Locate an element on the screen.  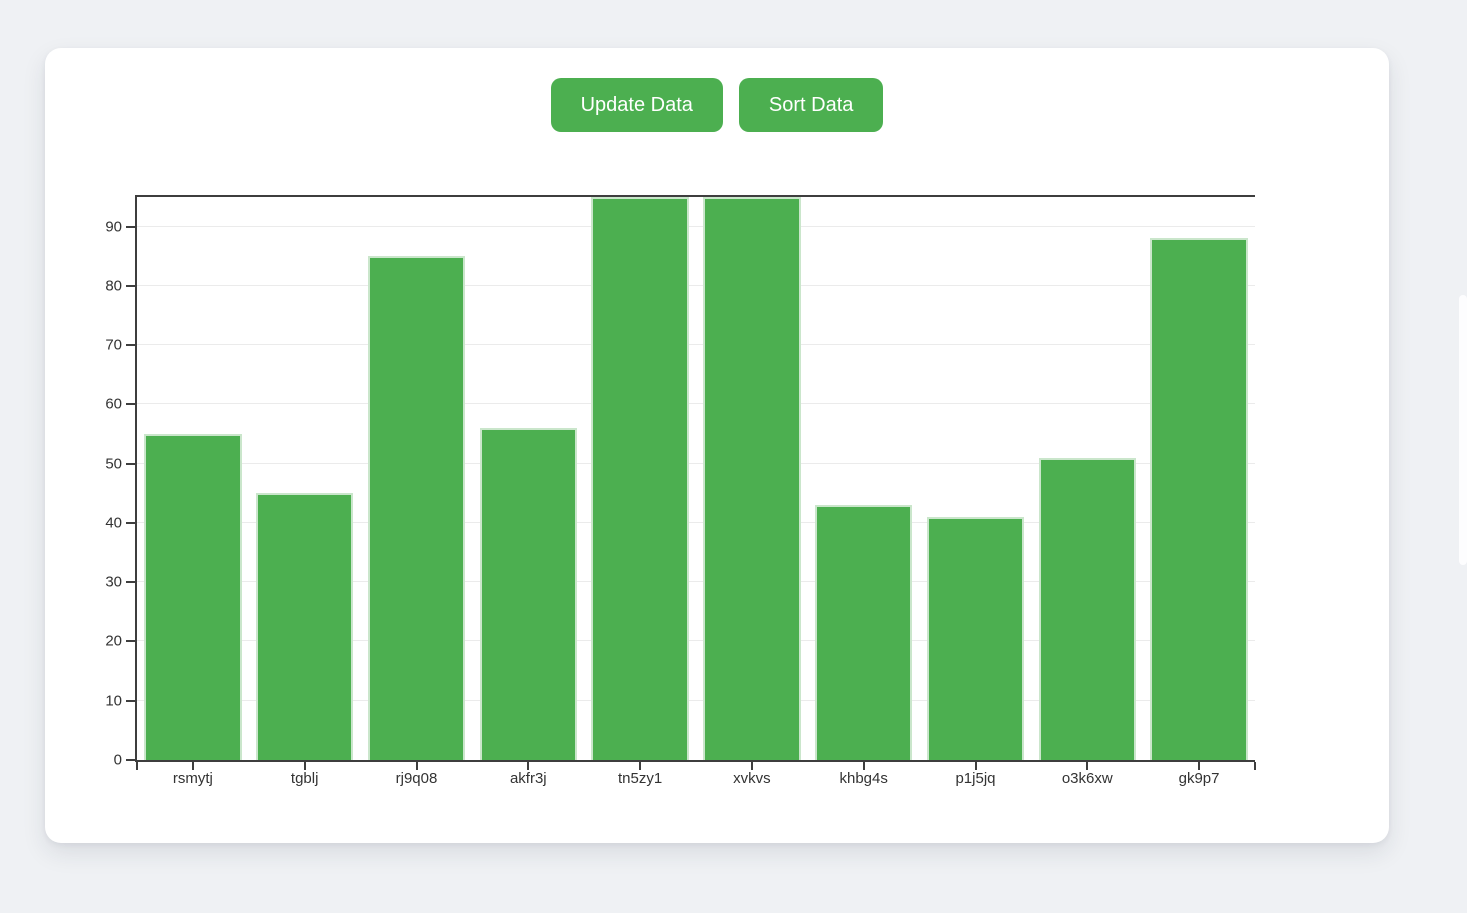
bar-tgblj is located at coordinates (305, 626).